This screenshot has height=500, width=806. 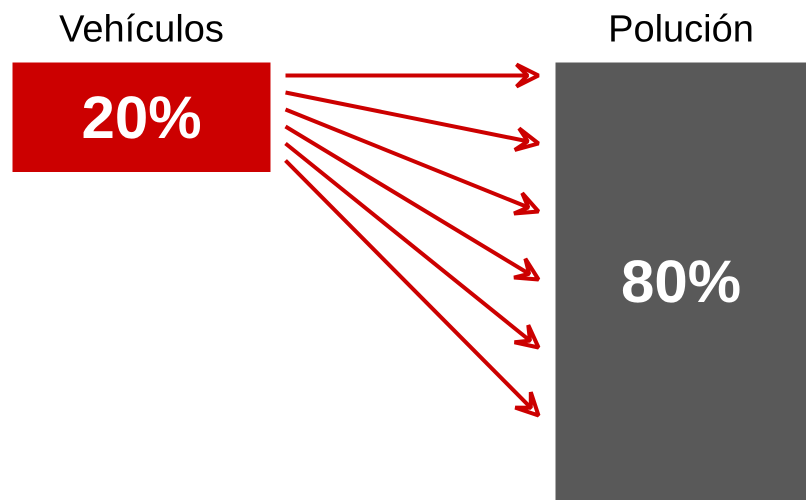 What do you see at coordinates (681, 29) in the screenshot?
I see `category-label: Polución` at bounding box center [681, 29].